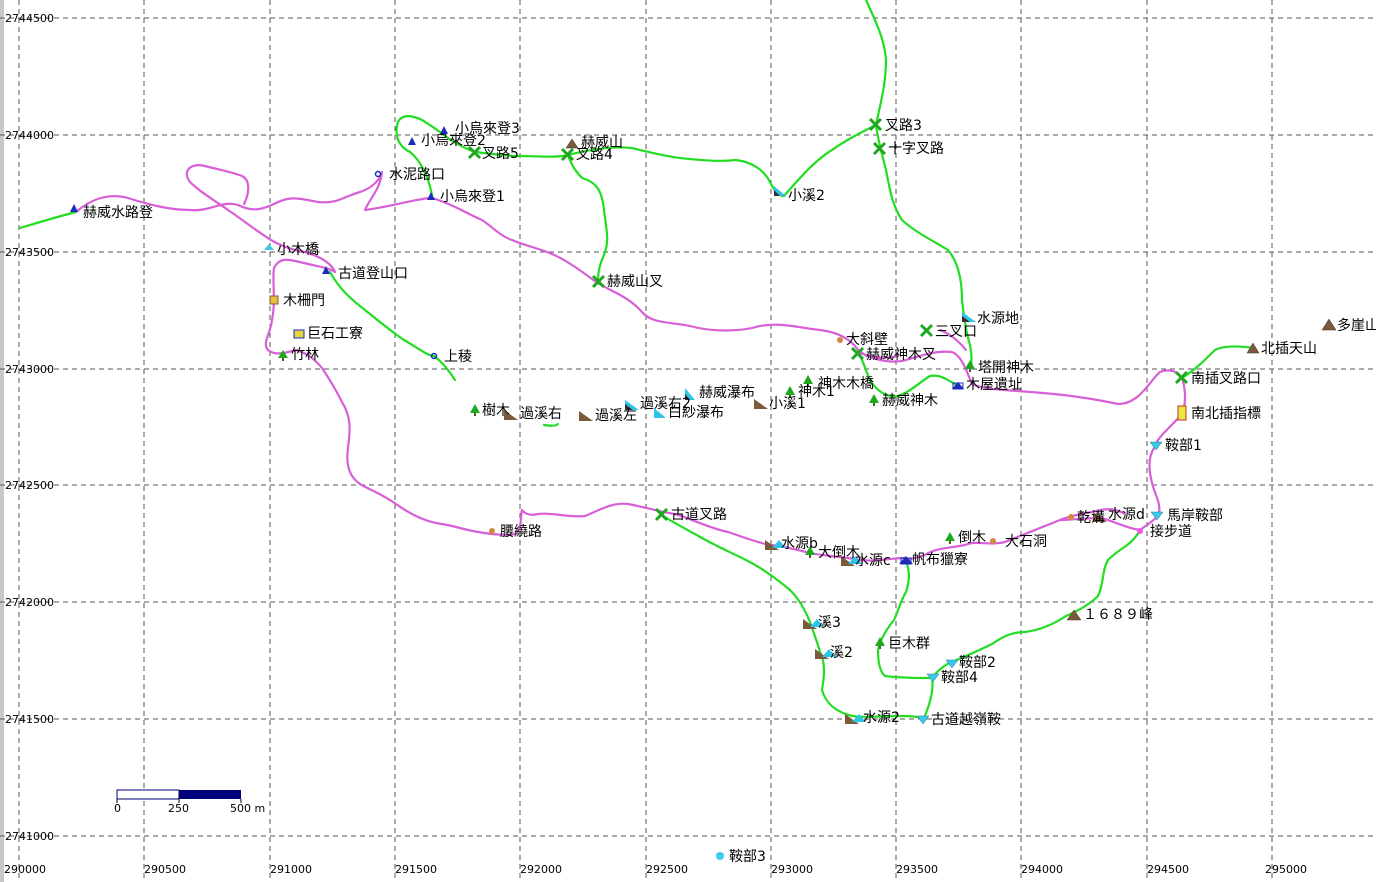  I want to click on gate-icon, so click(274, 300).